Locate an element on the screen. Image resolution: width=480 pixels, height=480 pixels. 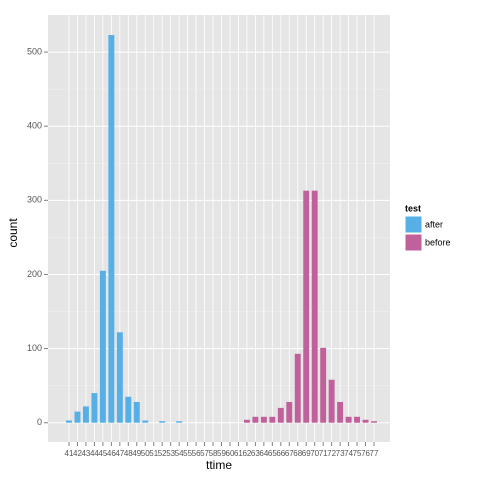
y-tick-label: 400 is located at coordinates (34, 126).